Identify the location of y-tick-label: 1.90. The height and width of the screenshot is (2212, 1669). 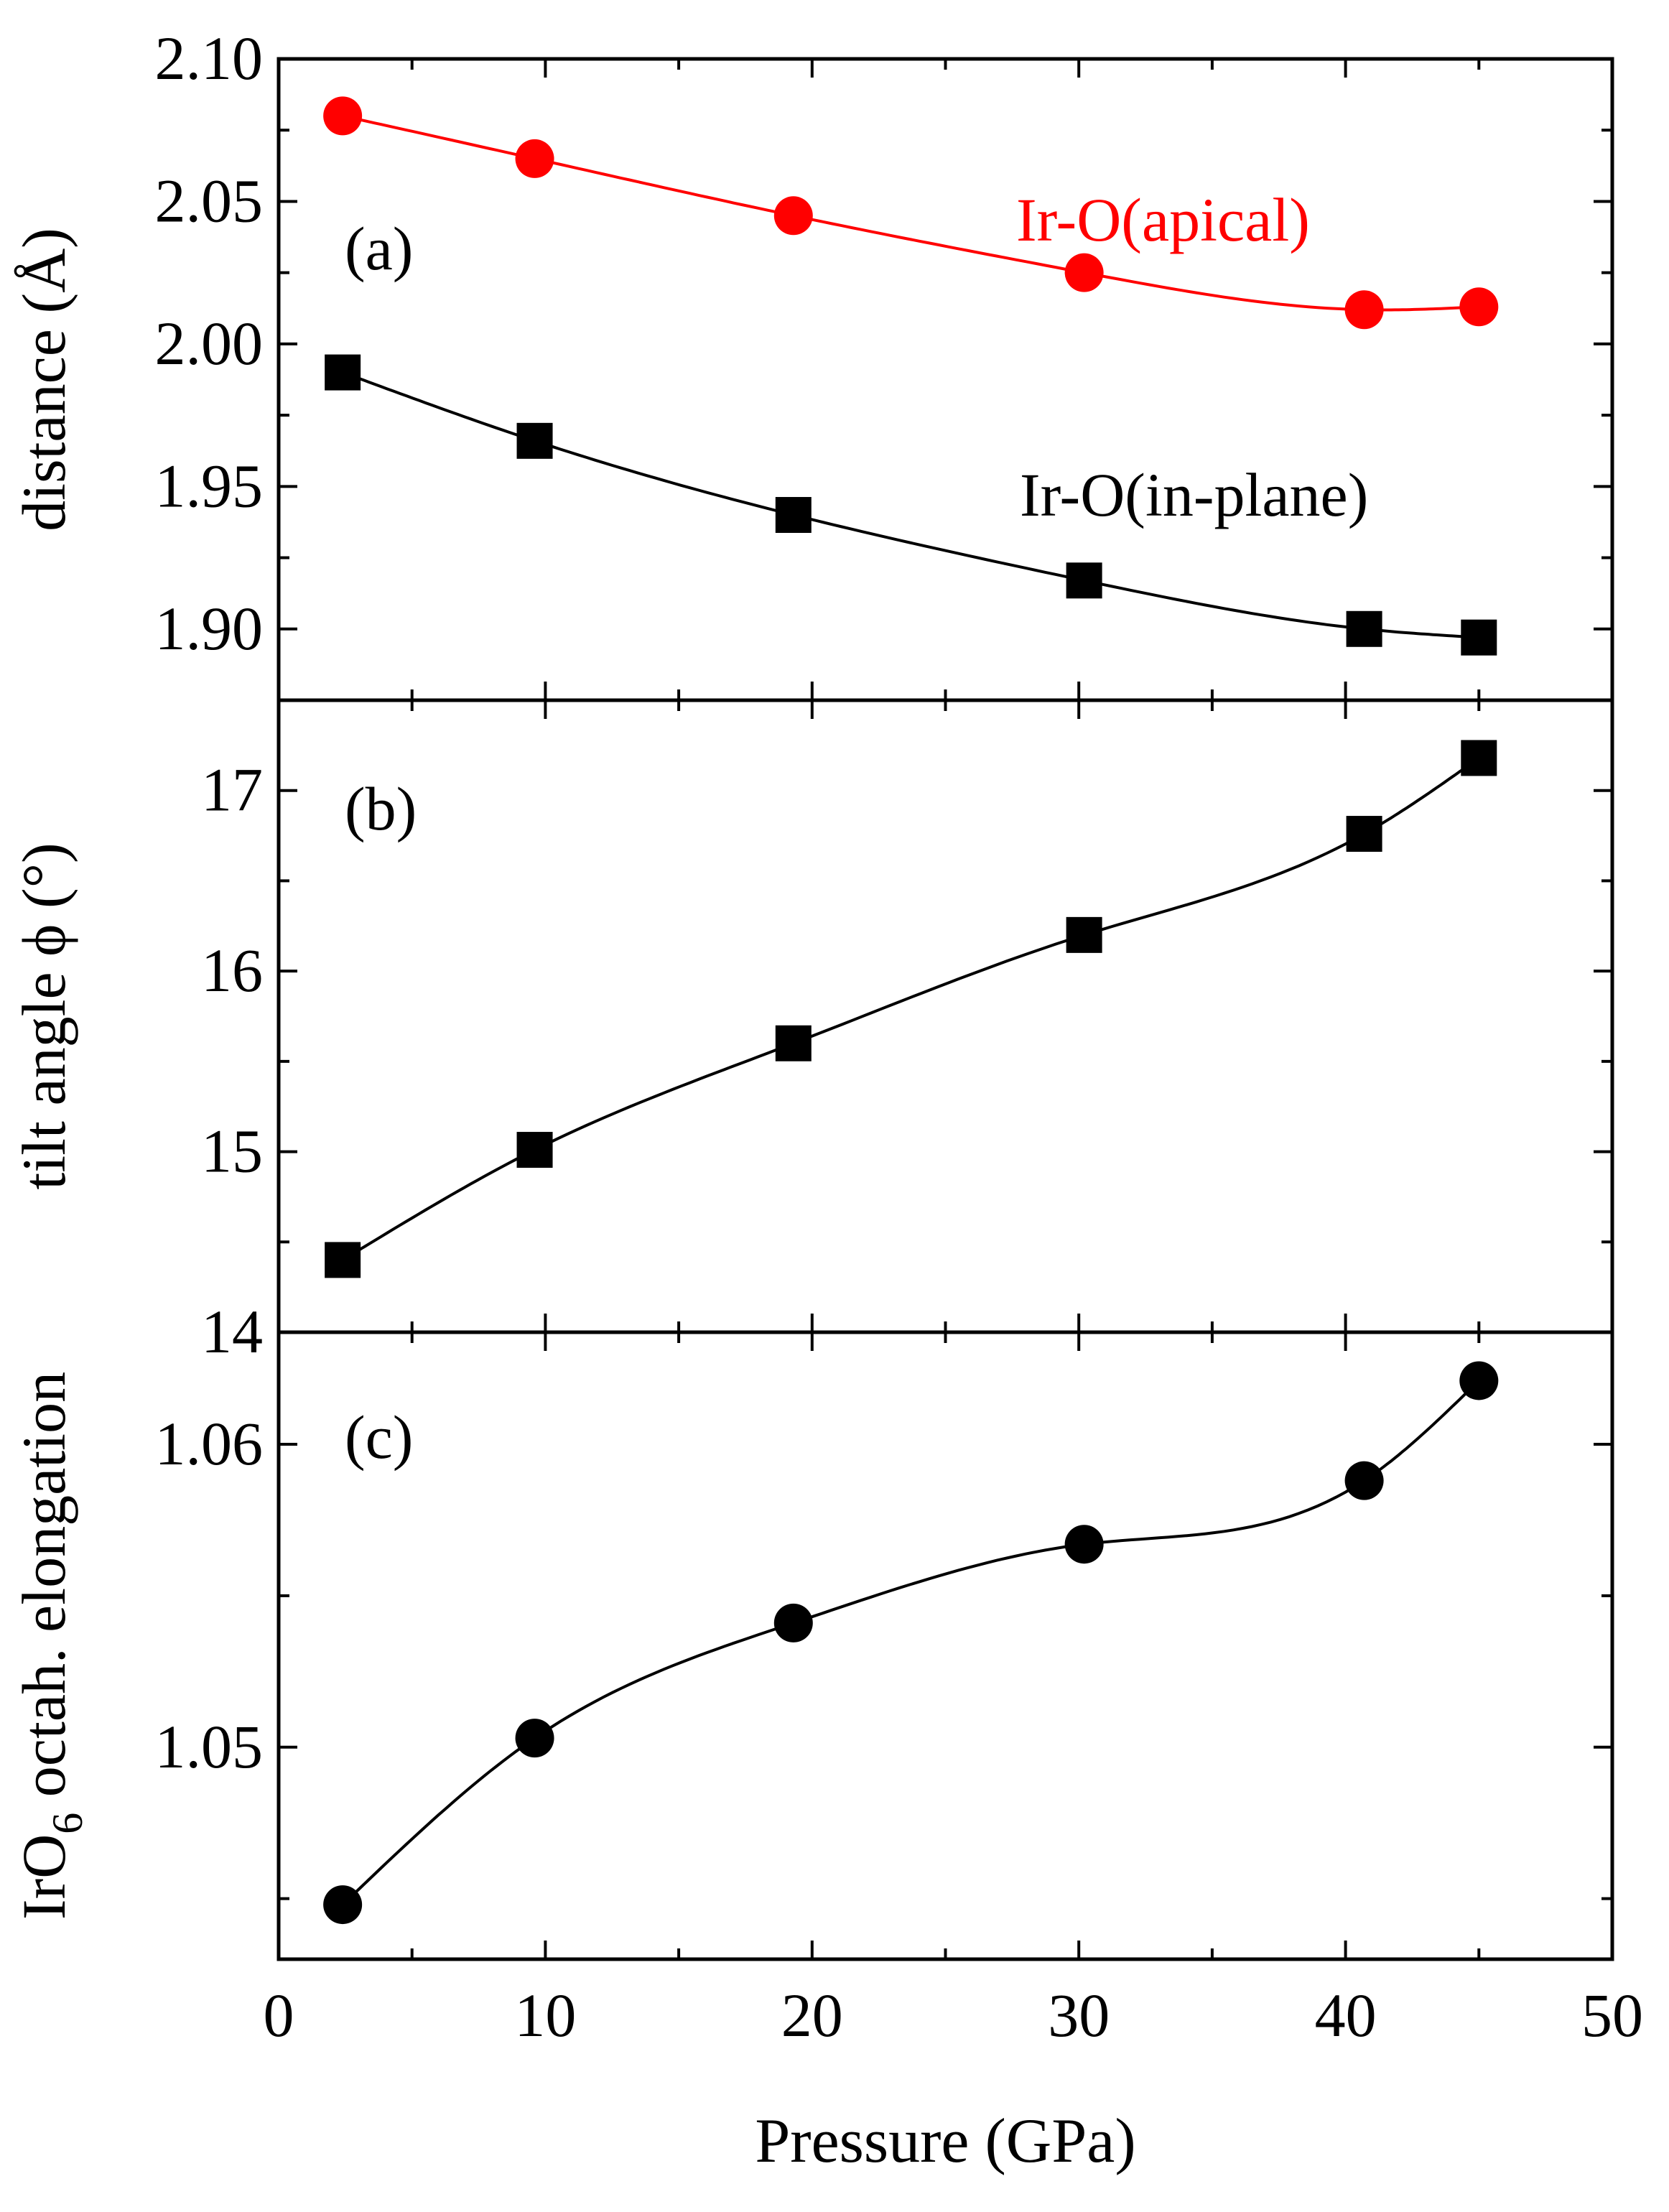
(209, 628).